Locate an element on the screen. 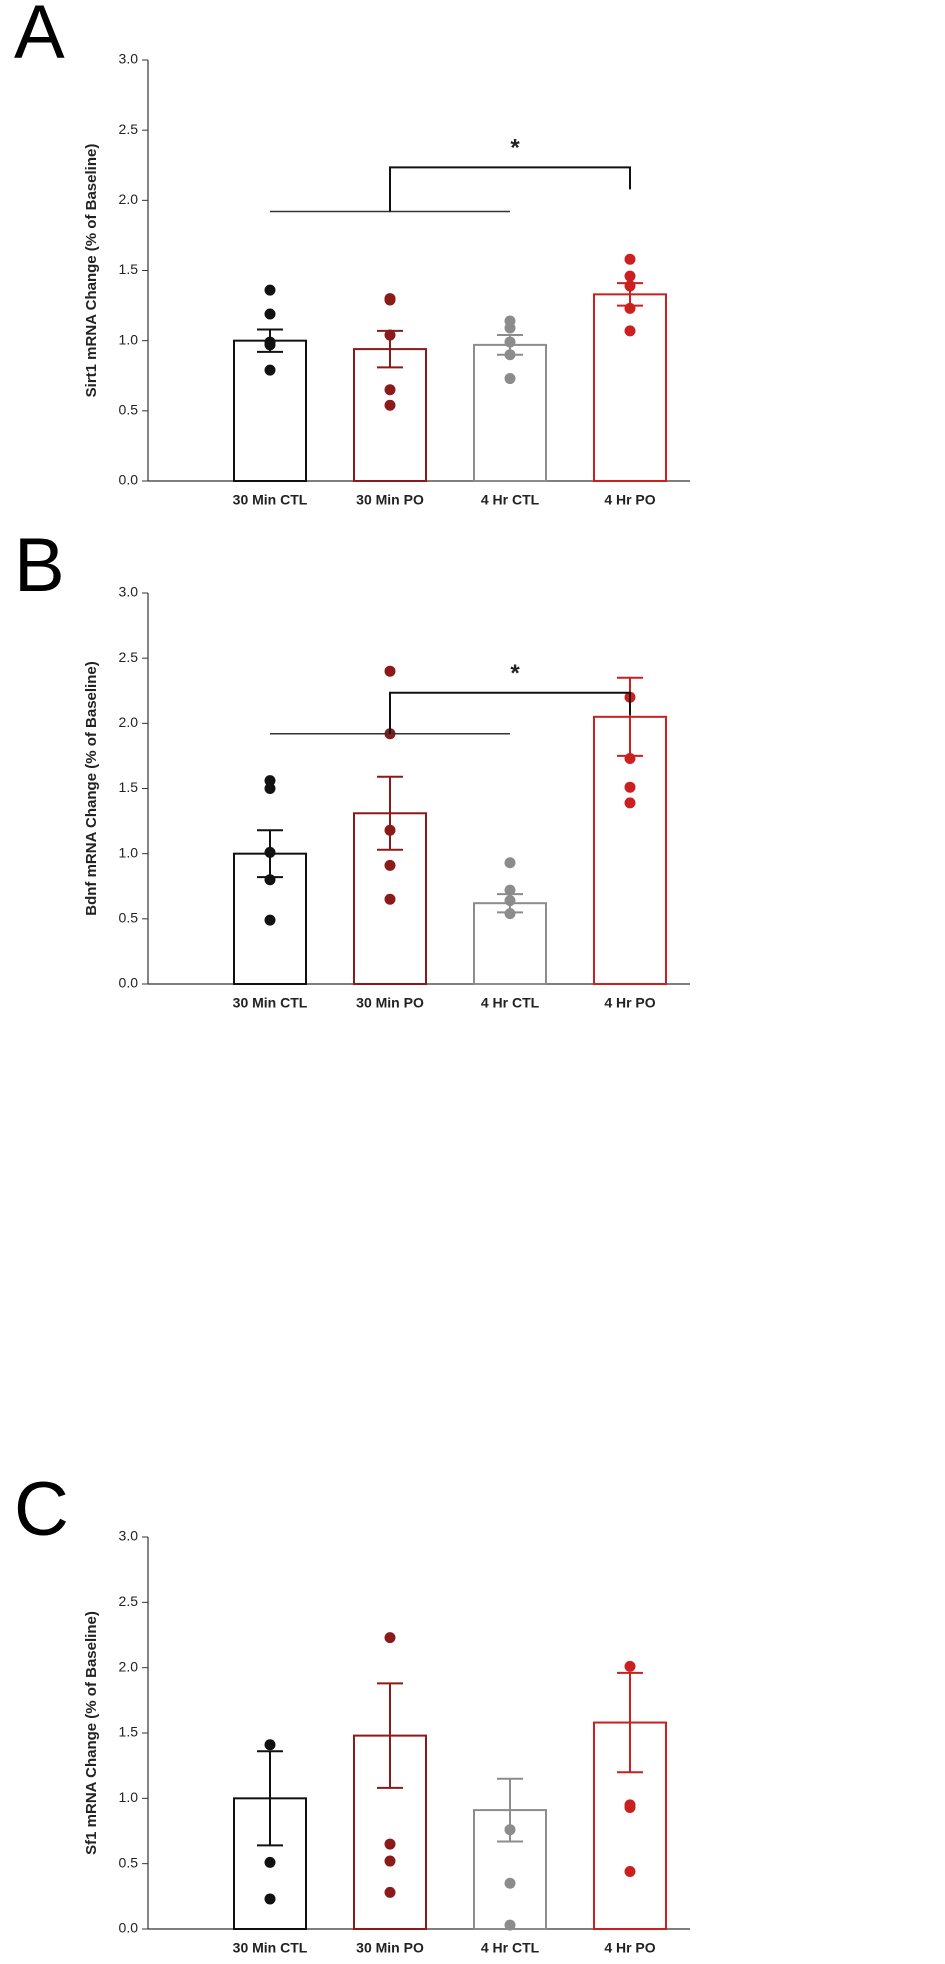 The height and width of the screenshot is (1964, 945). panel-letter: A is located at coordinates (39, 37).